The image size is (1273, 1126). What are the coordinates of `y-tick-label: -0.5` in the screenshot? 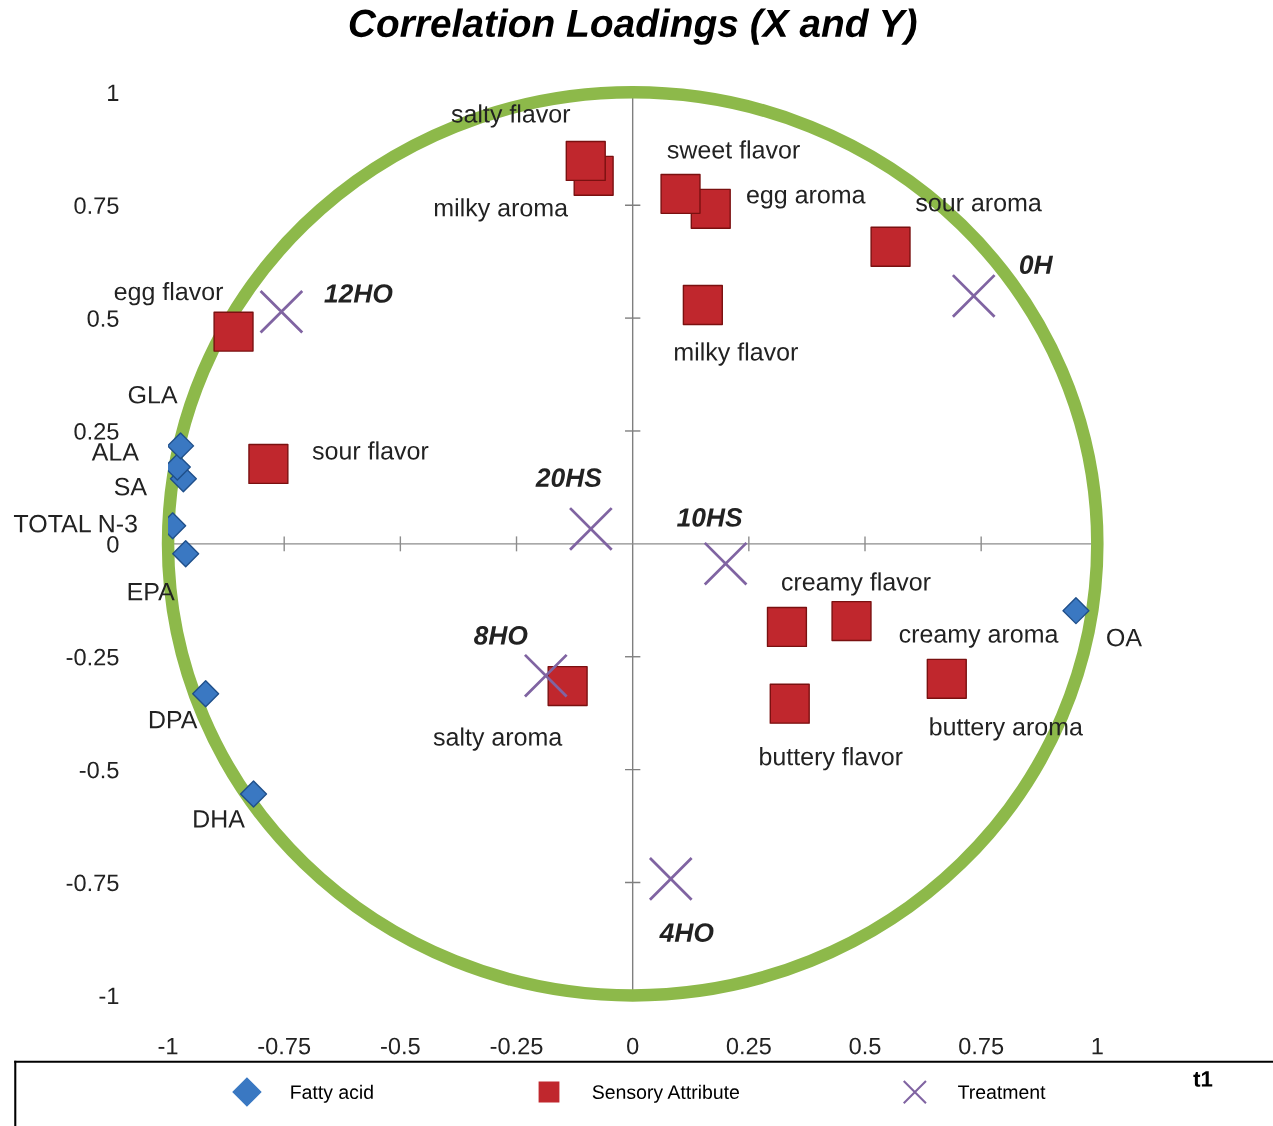 It's located at (99, 770).